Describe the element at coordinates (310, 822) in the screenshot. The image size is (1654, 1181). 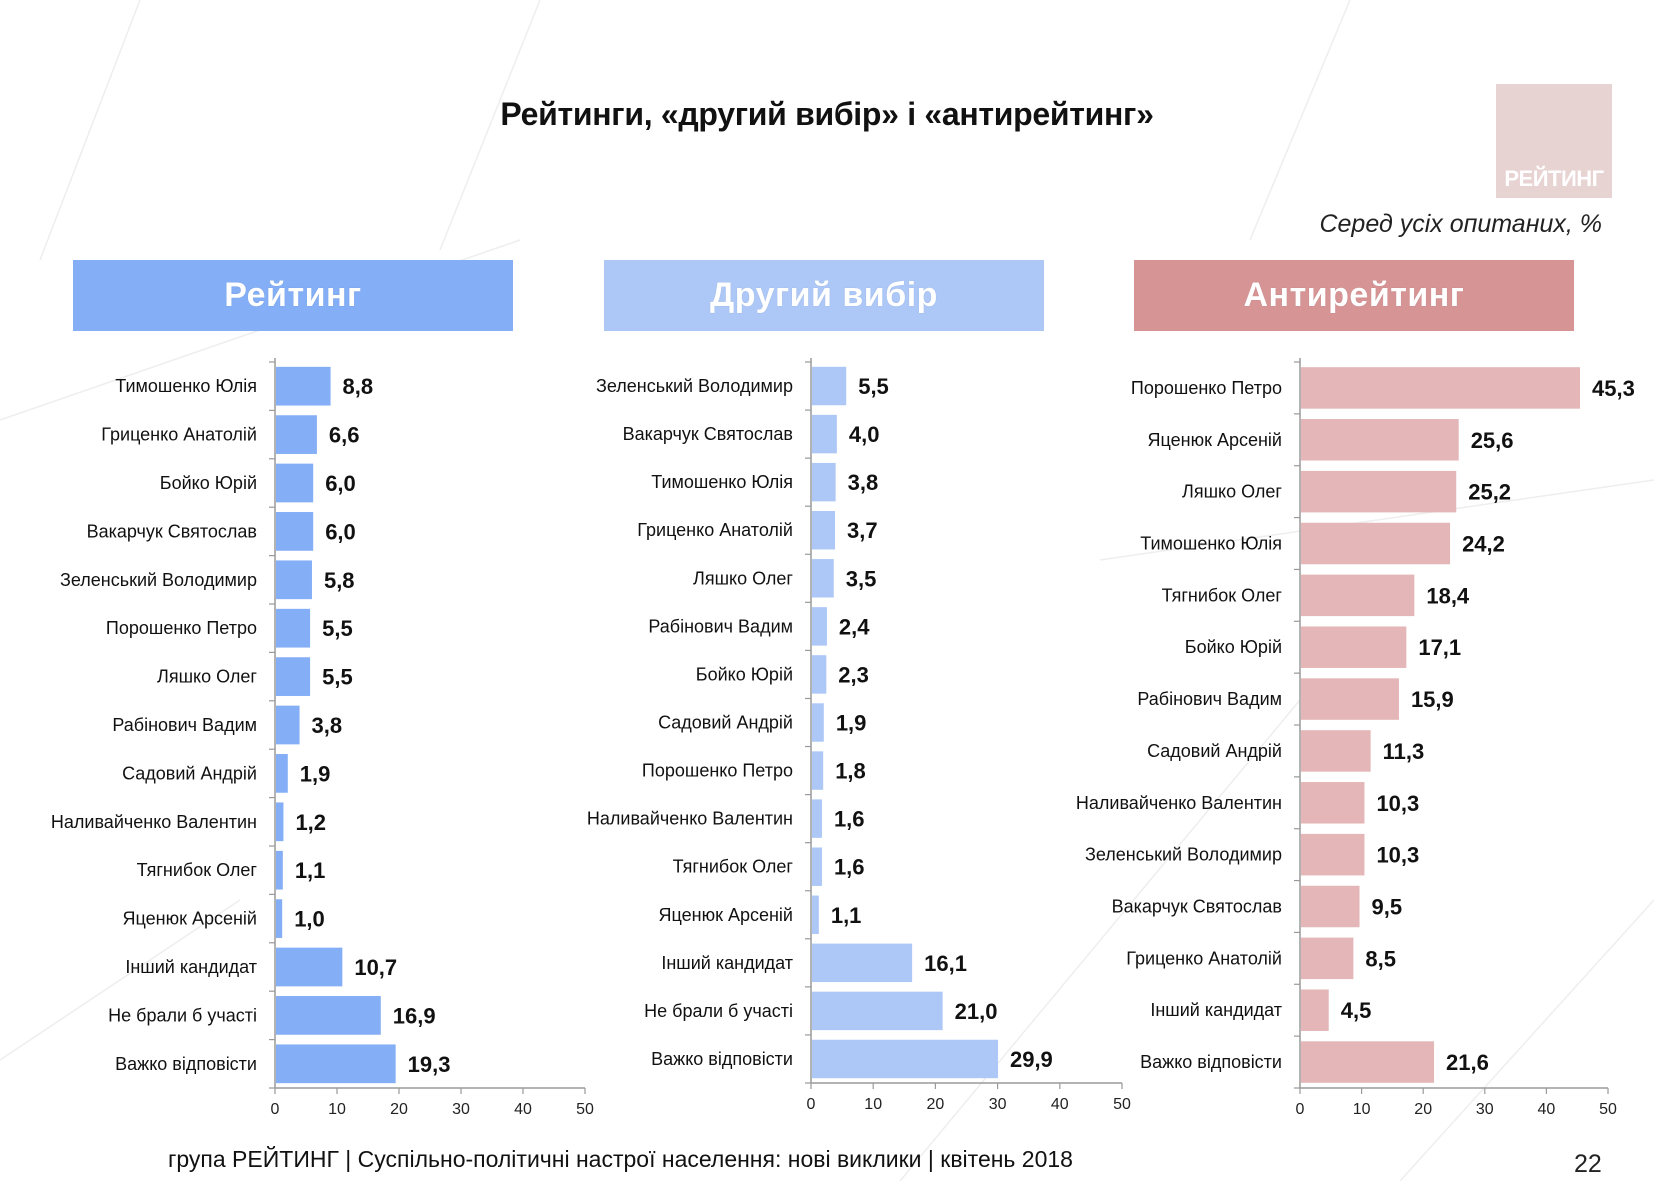
I see `data-label: 1,2` at that location.